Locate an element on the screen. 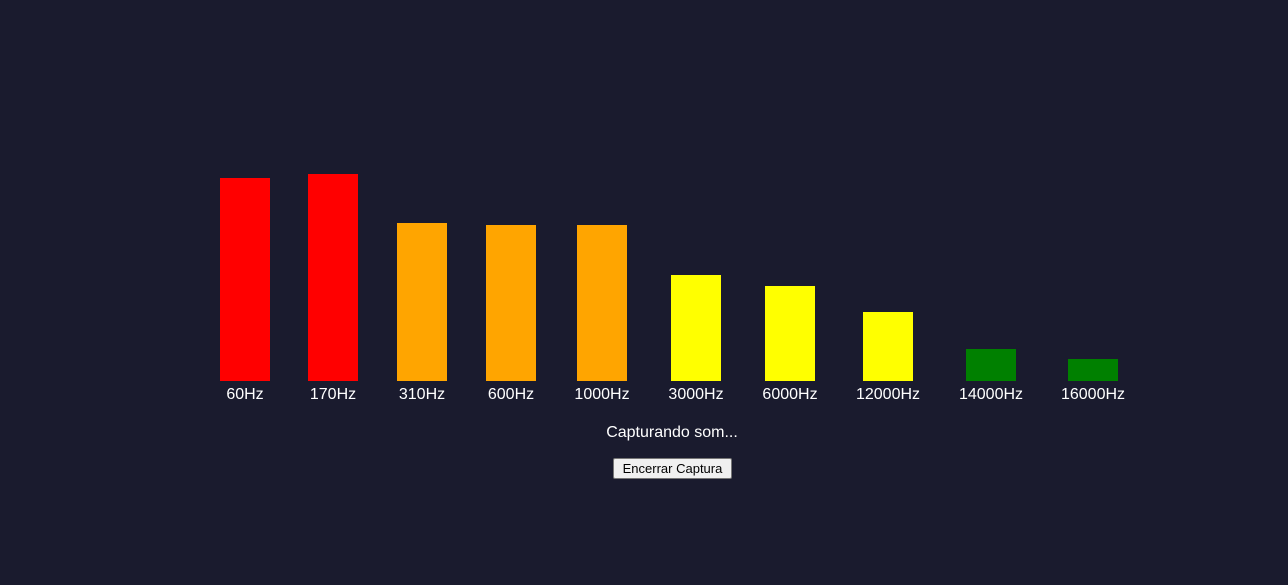 The width and height of the screenshot is (1288, 585). frequency-label: 170Hz is located at coordinates (333, 394).